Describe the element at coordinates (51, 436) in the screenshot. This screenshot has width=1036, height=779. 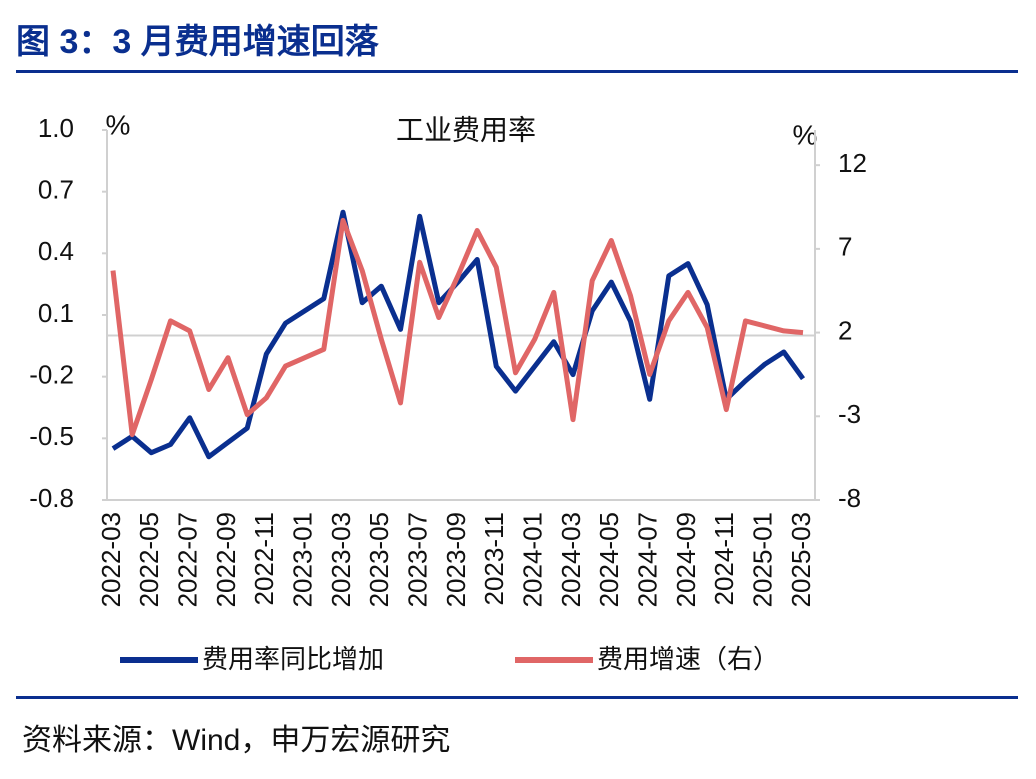
I see `y-tick-label: -0.5` at that location.